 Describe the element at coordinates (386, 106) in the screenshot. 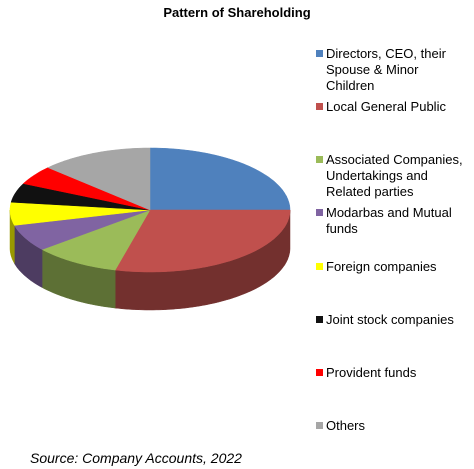

I see `legend-label: Local General Public` at that location.